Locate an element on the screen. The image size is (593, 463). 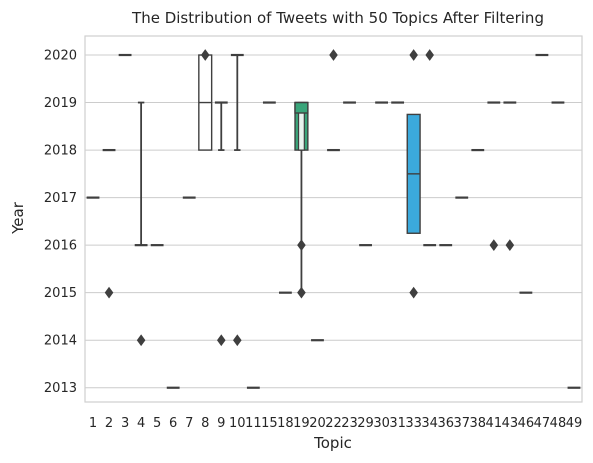
x-tick-label: 33 is located at coordinates (413, 423).